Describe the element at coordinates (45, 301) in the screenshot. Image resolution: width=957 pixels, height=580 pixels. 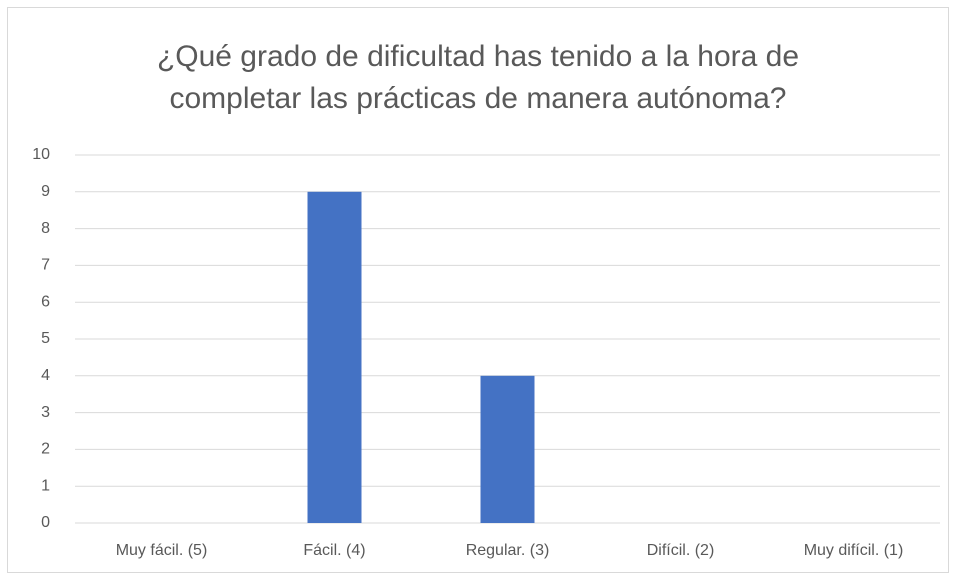
I see `y-tick-label: 6` at that location.